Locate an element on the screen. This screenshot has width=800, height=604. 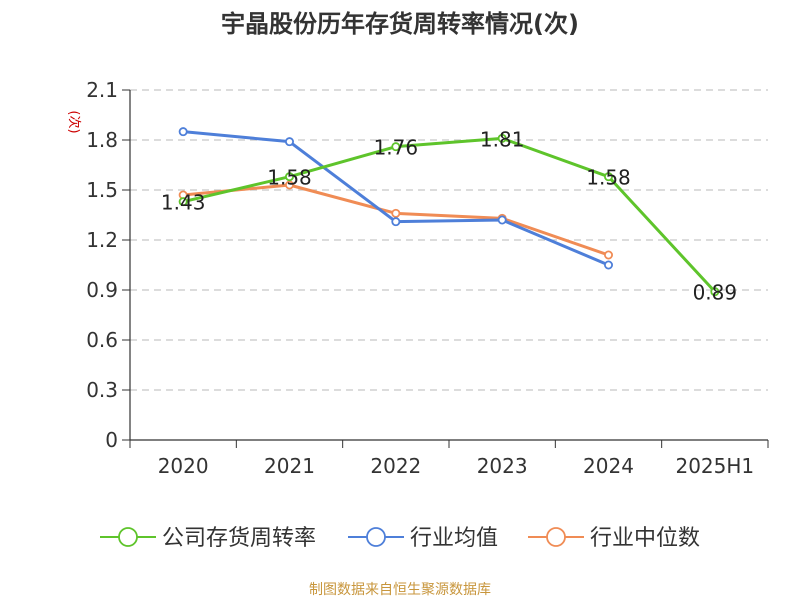
x-tick-label: 2025H1 is located at coordinates (714, 466).